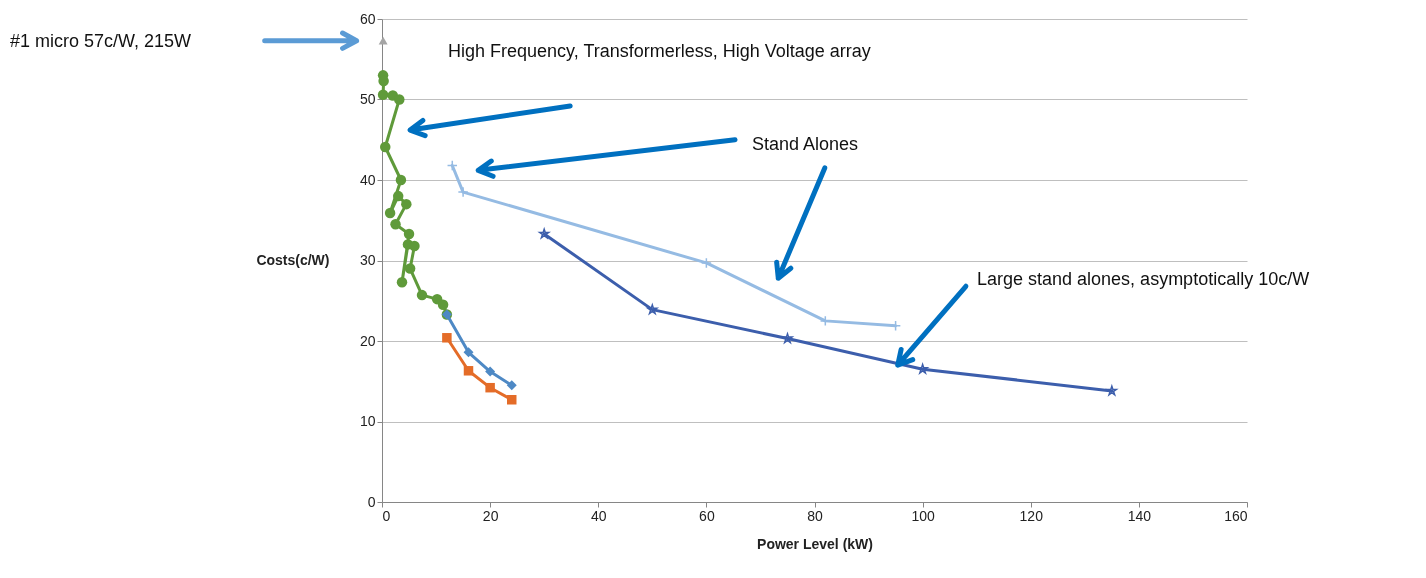 Image resolution: width=1426 pixels, height=578 pixels. I want to click on x-tick-label: 160, so click(1236, 515).